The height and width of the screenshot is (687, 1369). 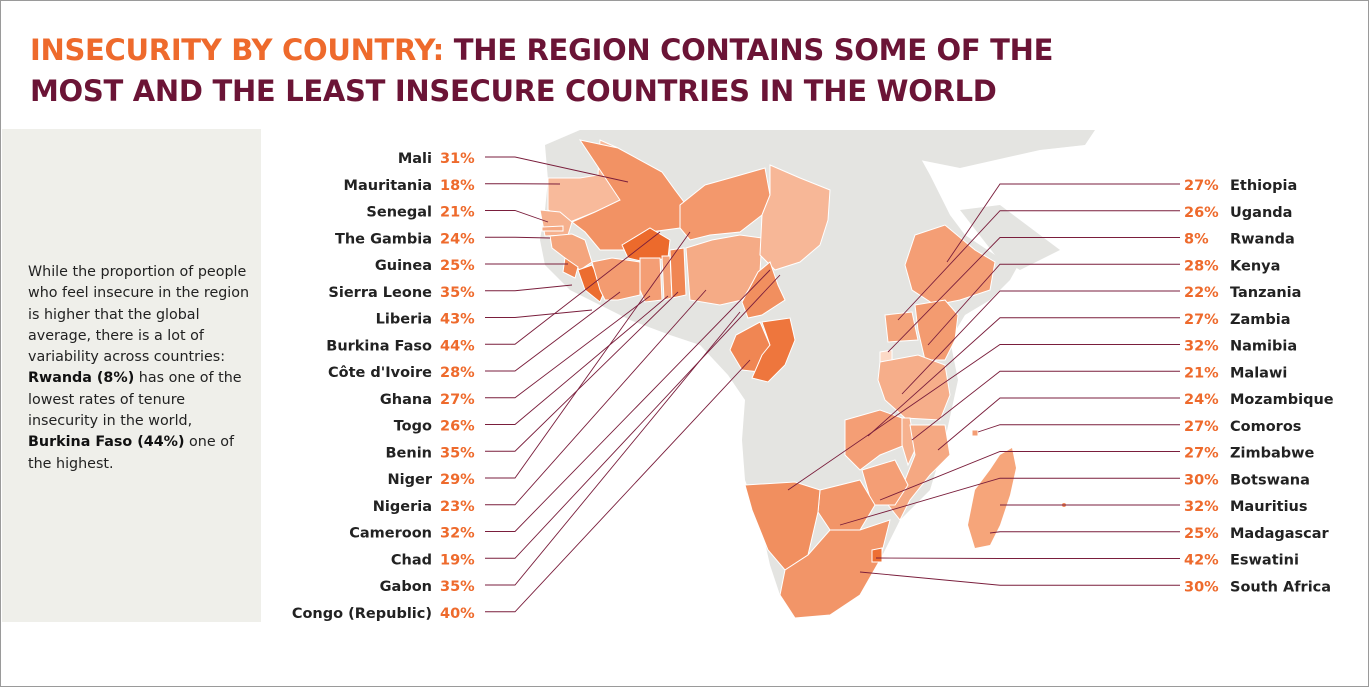 I want to click on label-country-zambia: Zambia, so click(x=1260, y=320).